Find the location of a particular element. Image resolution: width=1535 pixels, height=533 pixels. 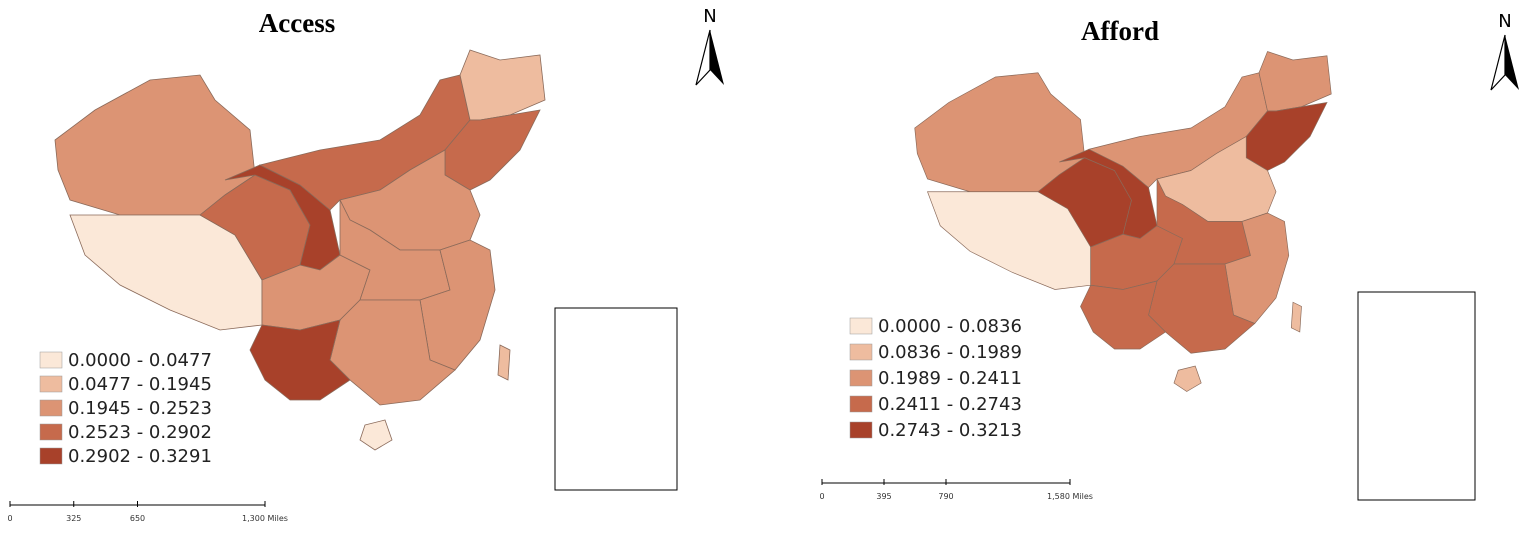

map-title: Access is located at coordinates (297, 23).